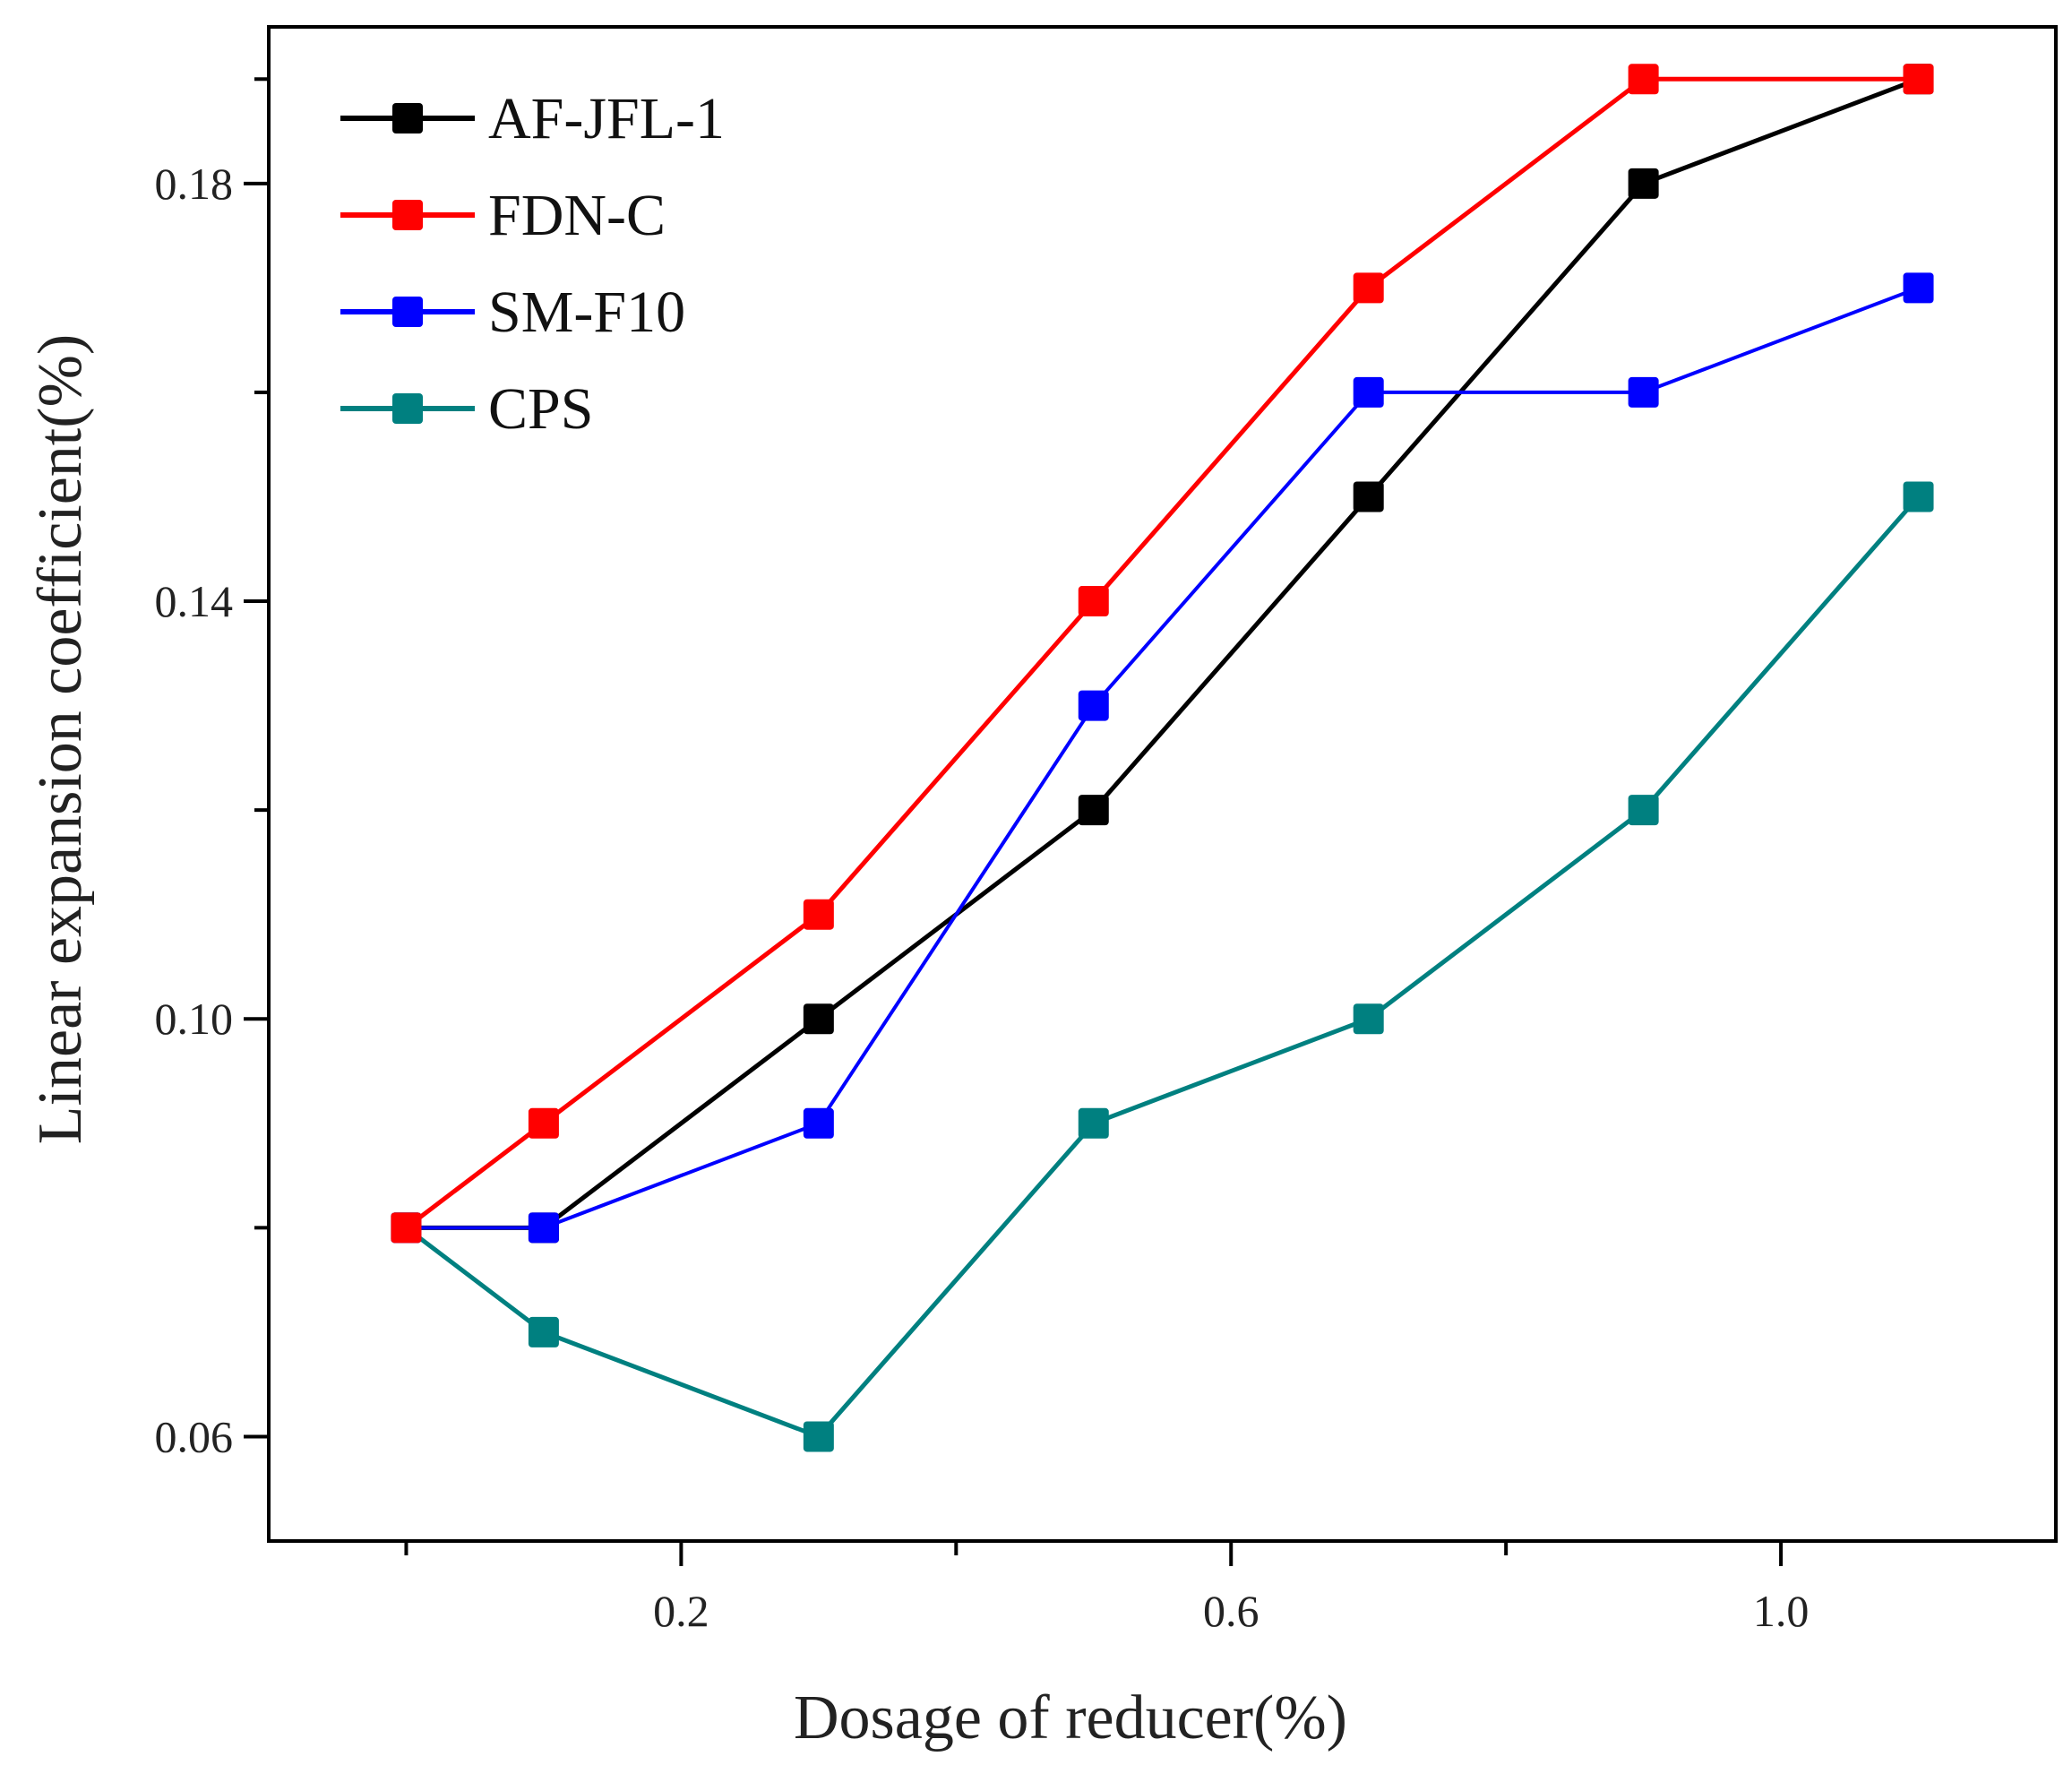 The width and height of the screenshot is (2072, 1765). Describe the element at coordinates (681, 1611) in the screenshot. I see `x-tick-label: 0.2` at that location.